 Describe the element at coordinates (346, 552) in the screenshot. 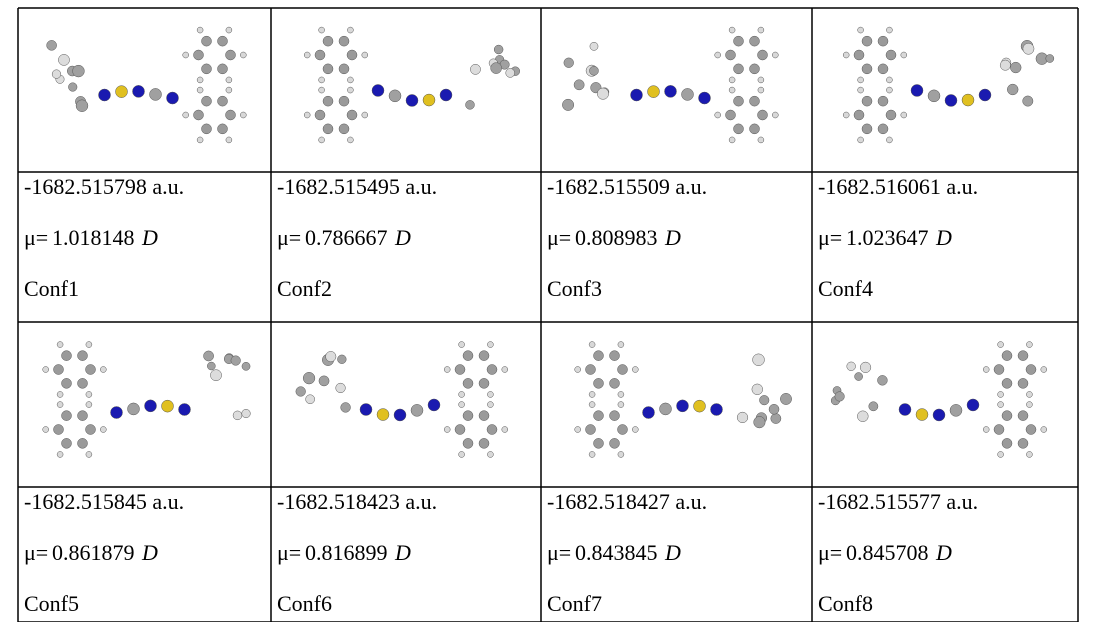

I see `cell-text: 0.816899` at that location.